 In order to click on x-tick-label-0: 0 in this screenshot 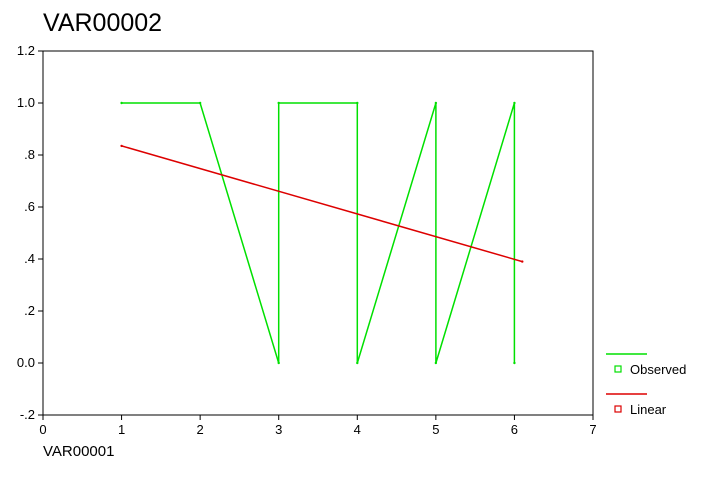, I will do `click(42, 429)`.